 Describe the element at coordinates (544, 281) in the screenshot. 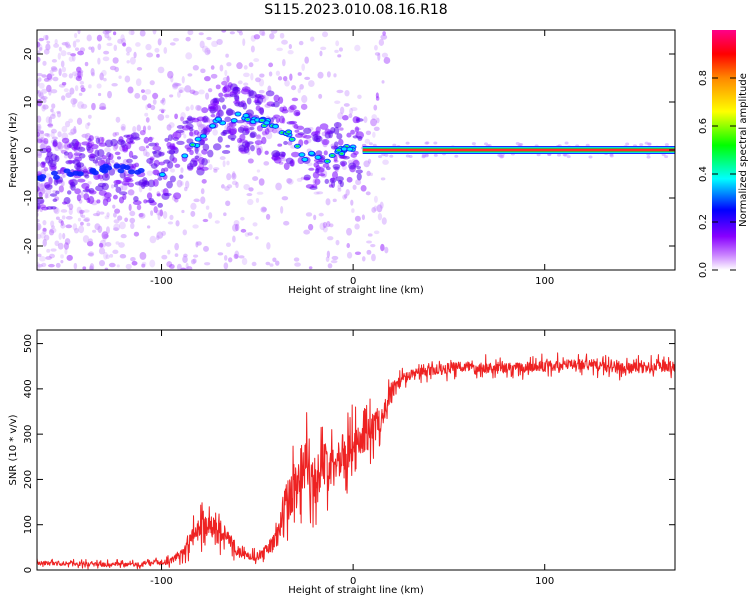

I see `heatmap-x-tick-label: 100` at that location.